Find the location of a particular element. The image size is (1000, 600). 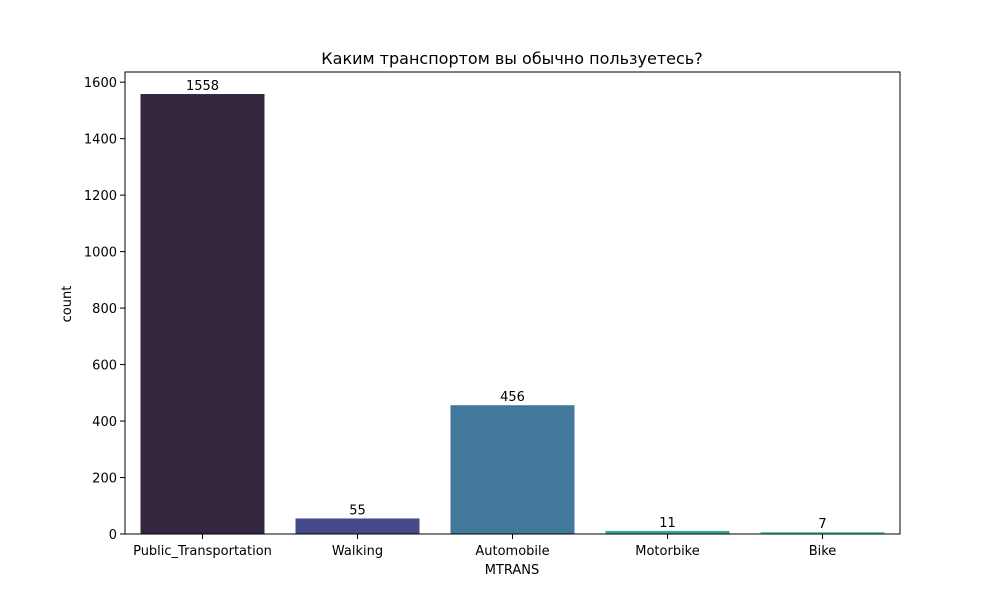

data-label-bike: 7 is located at coordinates (822, 524).